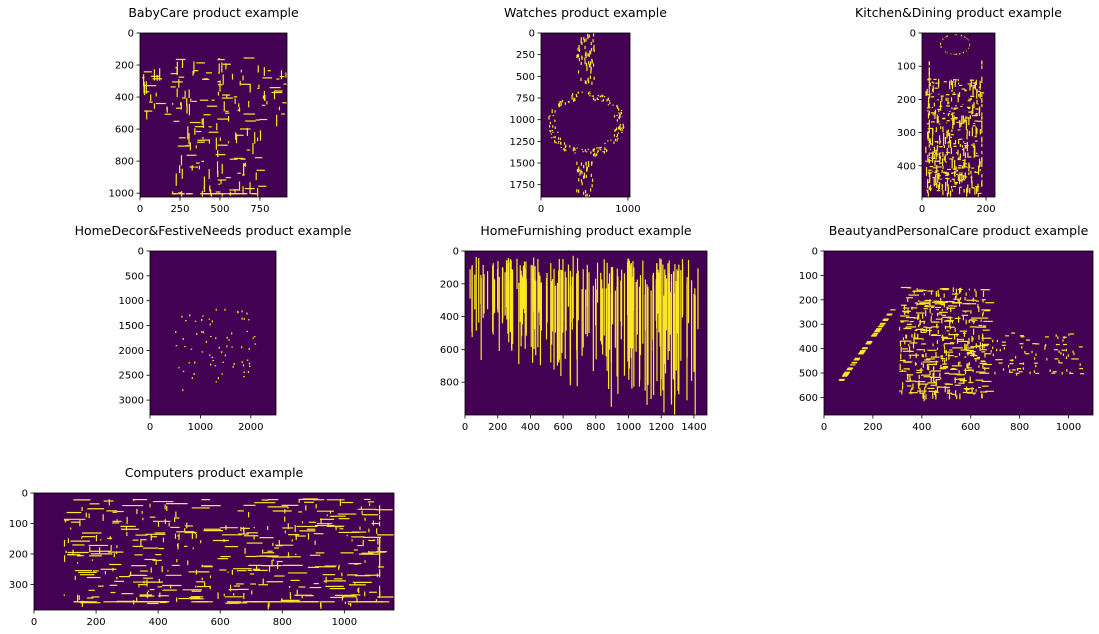  I want to click on x-tick-label: 500, so click(219, 209).